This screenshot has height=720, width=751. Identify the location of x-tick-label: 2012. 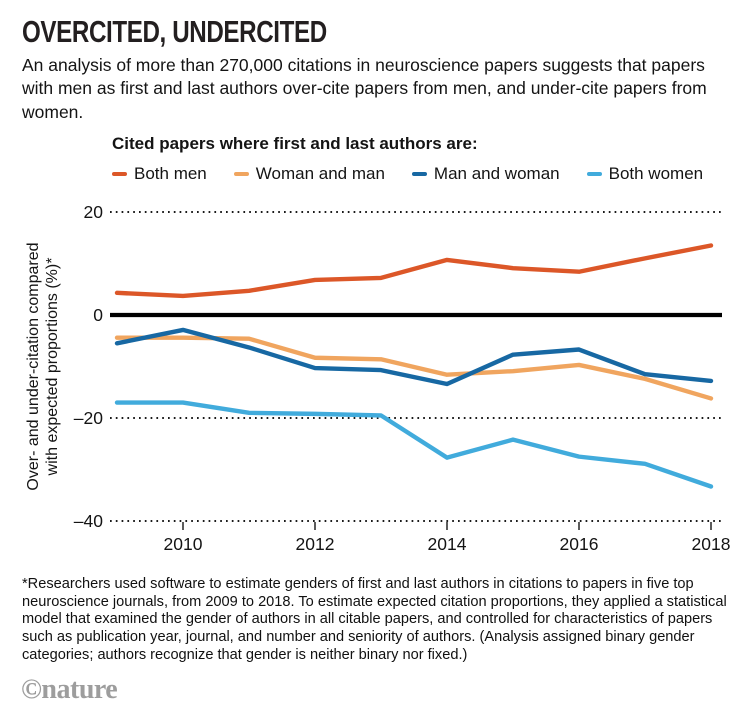
(315, 544).